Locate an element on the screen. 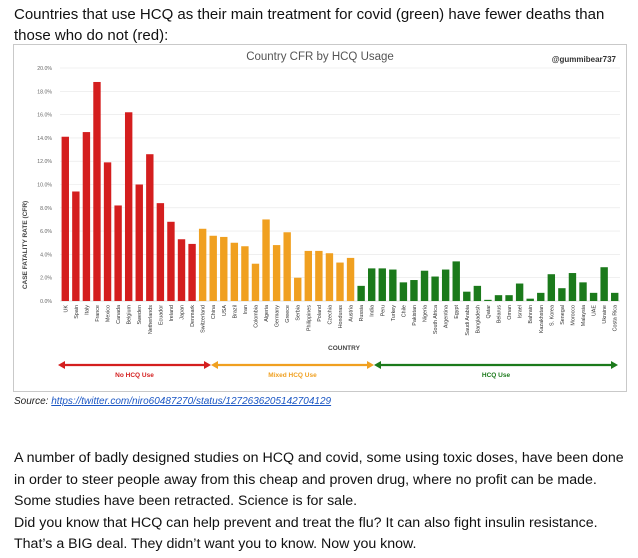 The image size is (638, 558). group-arrow: No HCQ Use is located at coordinates (134, 370).